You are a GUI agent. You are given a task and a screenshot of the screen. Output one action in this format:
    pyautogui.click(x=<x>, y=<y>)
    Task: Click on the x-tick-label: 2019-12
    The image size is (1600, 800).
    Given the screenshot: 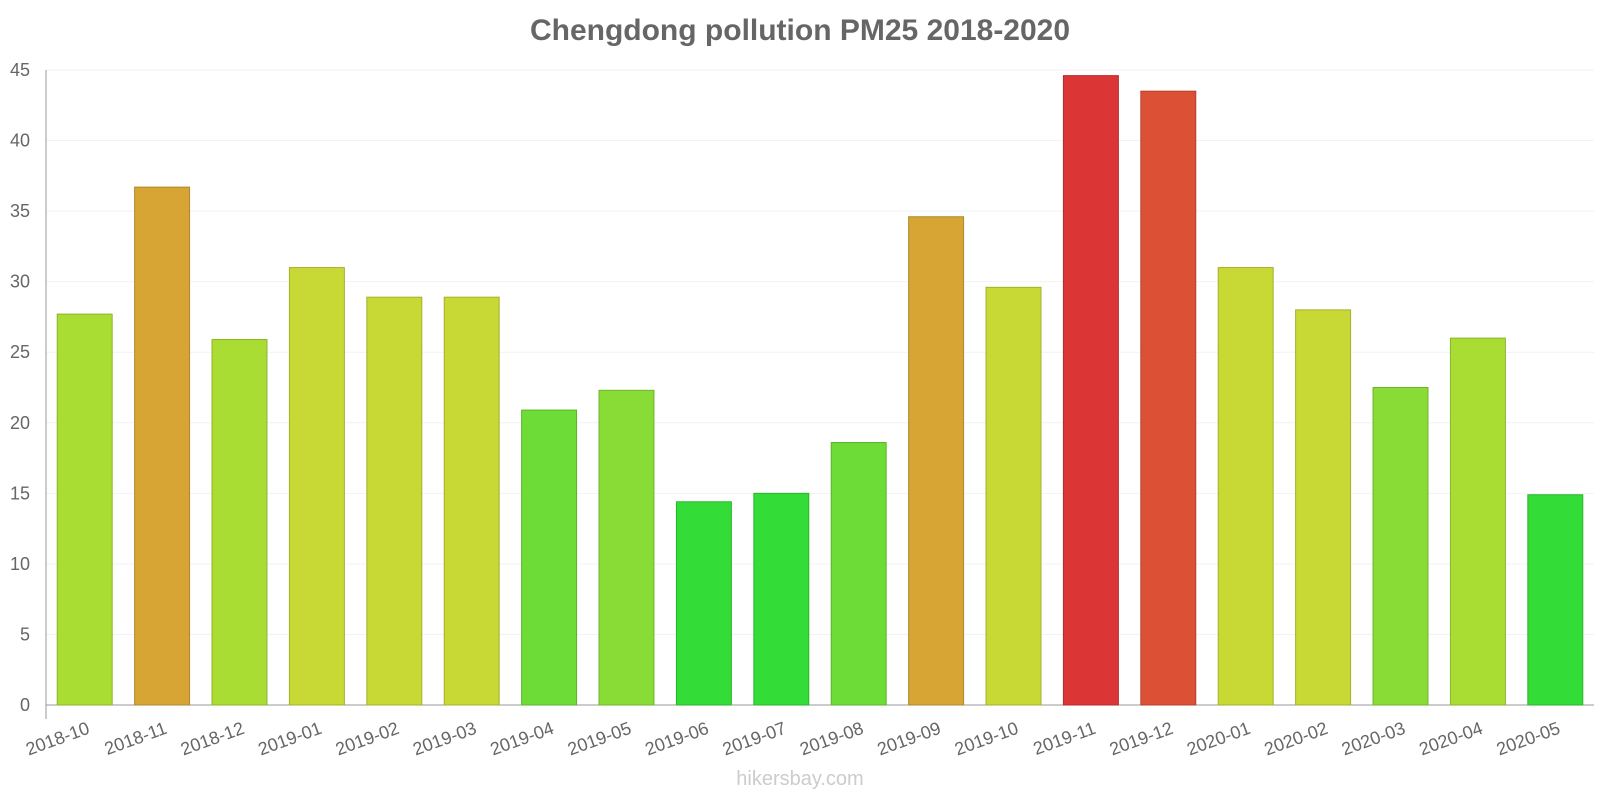 What is the action you would take?
    pyautogui.click(x=1141, y=738)
    